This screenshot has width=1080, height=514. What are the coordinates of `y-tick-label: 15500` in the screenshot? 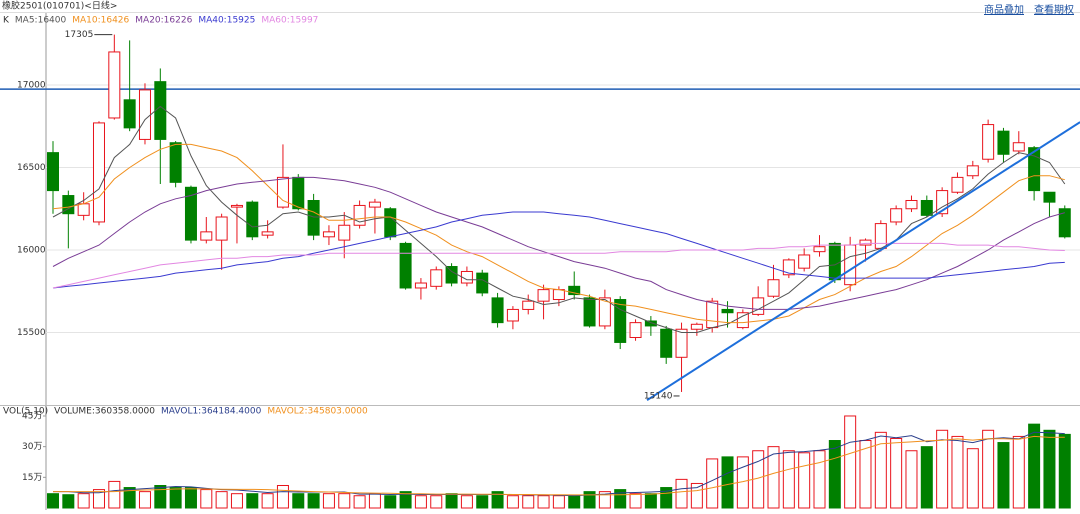 It's located at (31, 333).